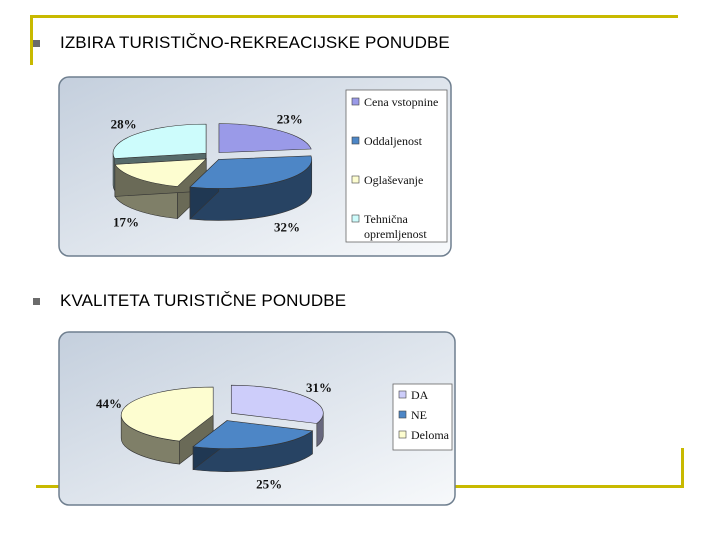 This screenshot has width=720, height=540. I want to click on chart-1-label-cena-vstopnine: 23%, so click(290, 119).